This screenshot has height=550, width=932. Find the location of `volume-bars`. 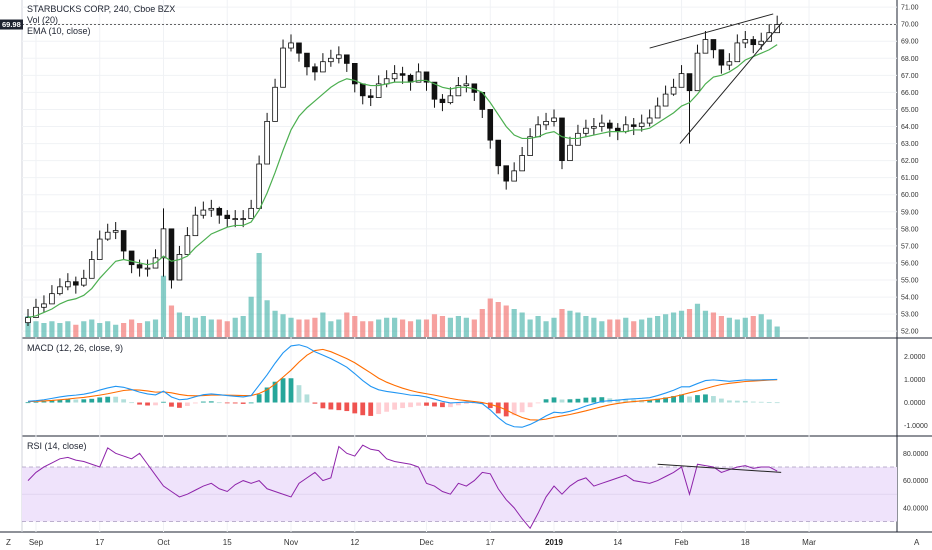

volume-bars is located at coordinates (402, 295).